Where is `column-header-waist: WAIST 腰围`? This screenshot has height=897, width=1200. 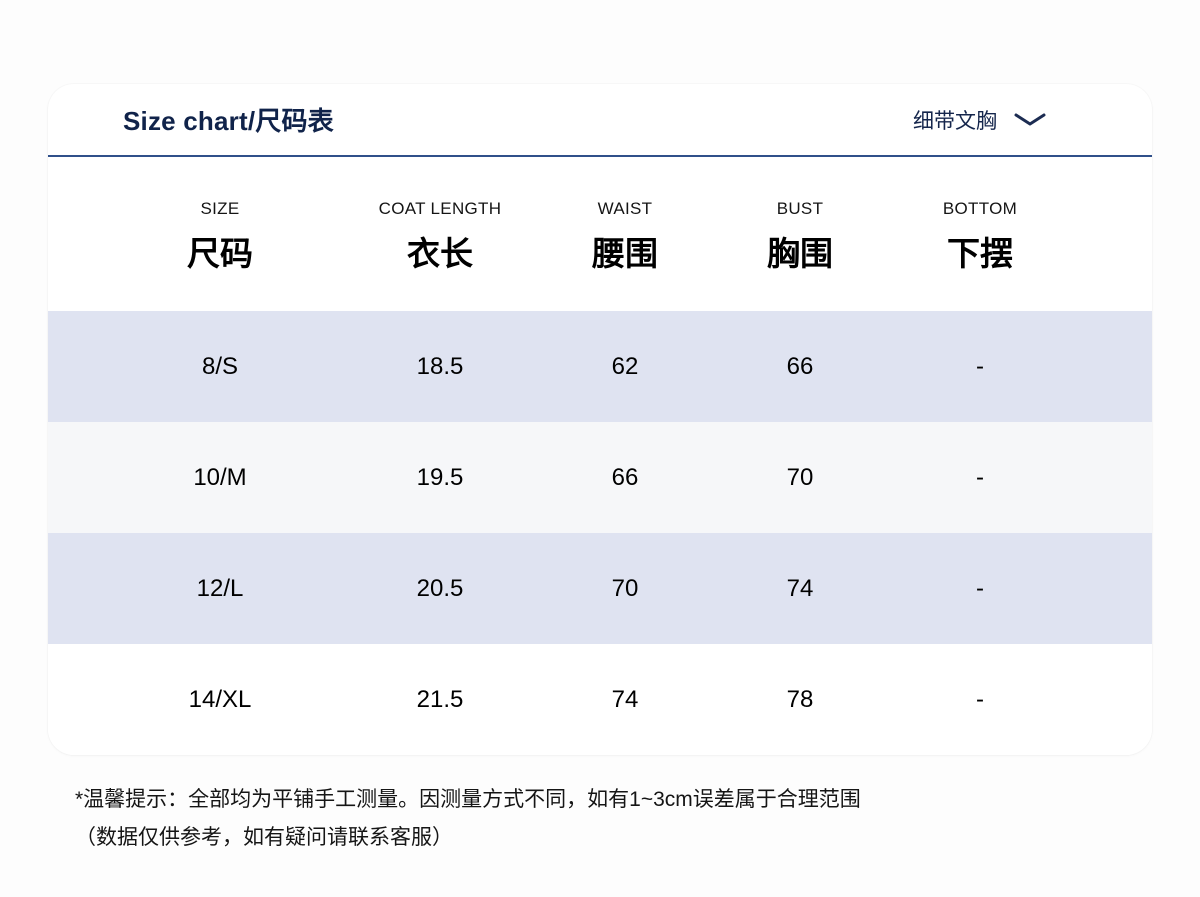
column-header-waist: WAIST 腰围 is located at coordinates (625, 237).